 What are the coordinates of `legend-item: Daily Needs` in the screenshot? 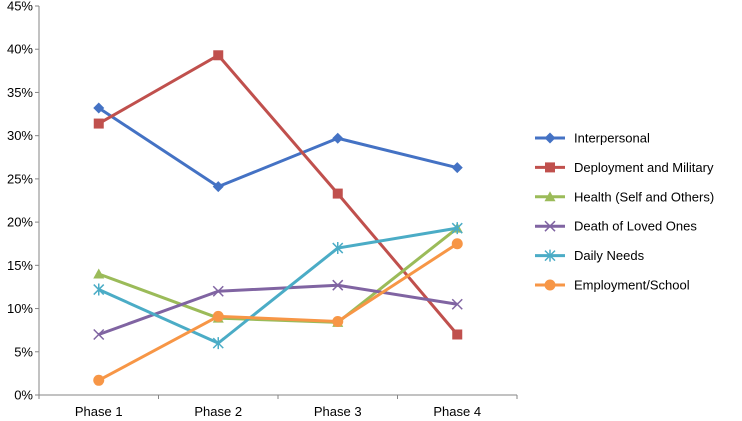 It's located at (590, 255).